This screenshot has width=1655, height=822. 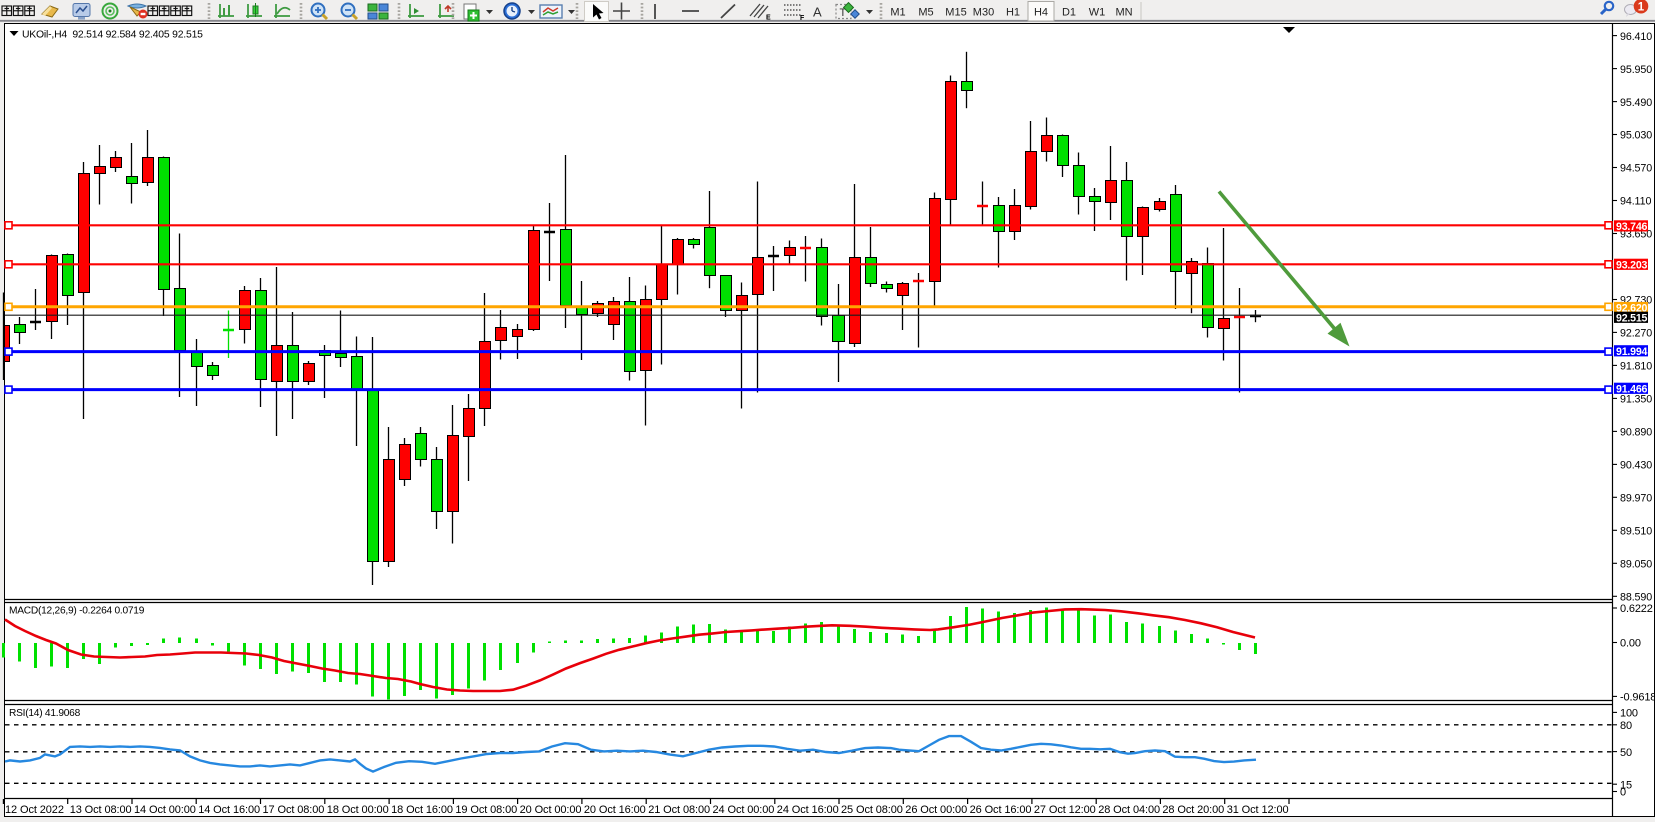 I want to click on svg-text: 93.650, so click(x=1636, y=235).